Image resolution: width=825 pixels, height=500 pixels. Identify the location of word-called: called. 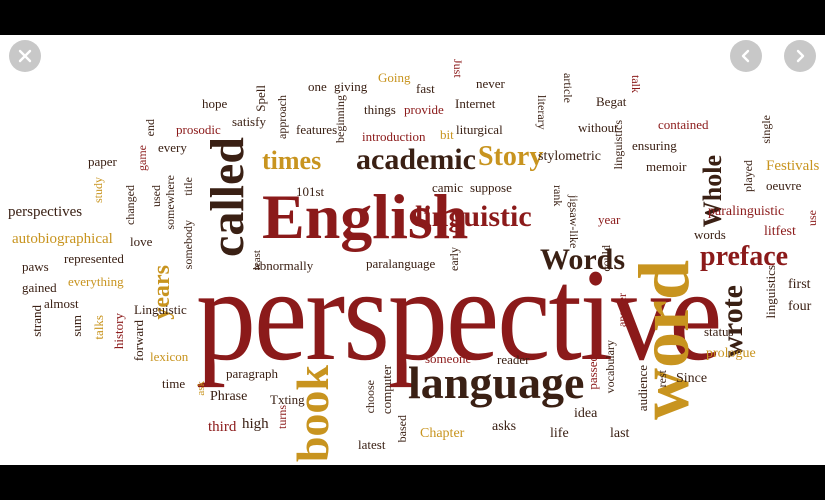
(227, 197).